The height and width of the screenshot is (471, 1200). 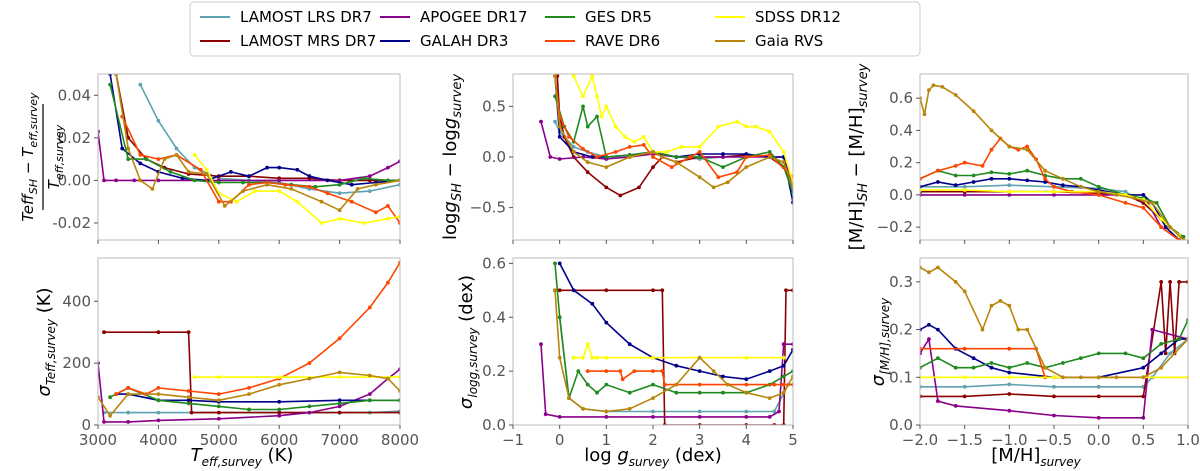 What do you see at coordinates (55, 156) in the screenshot?
I see `teff-diff-ylabel-denominator: Teff,survey` at bounding box center [55, 156].